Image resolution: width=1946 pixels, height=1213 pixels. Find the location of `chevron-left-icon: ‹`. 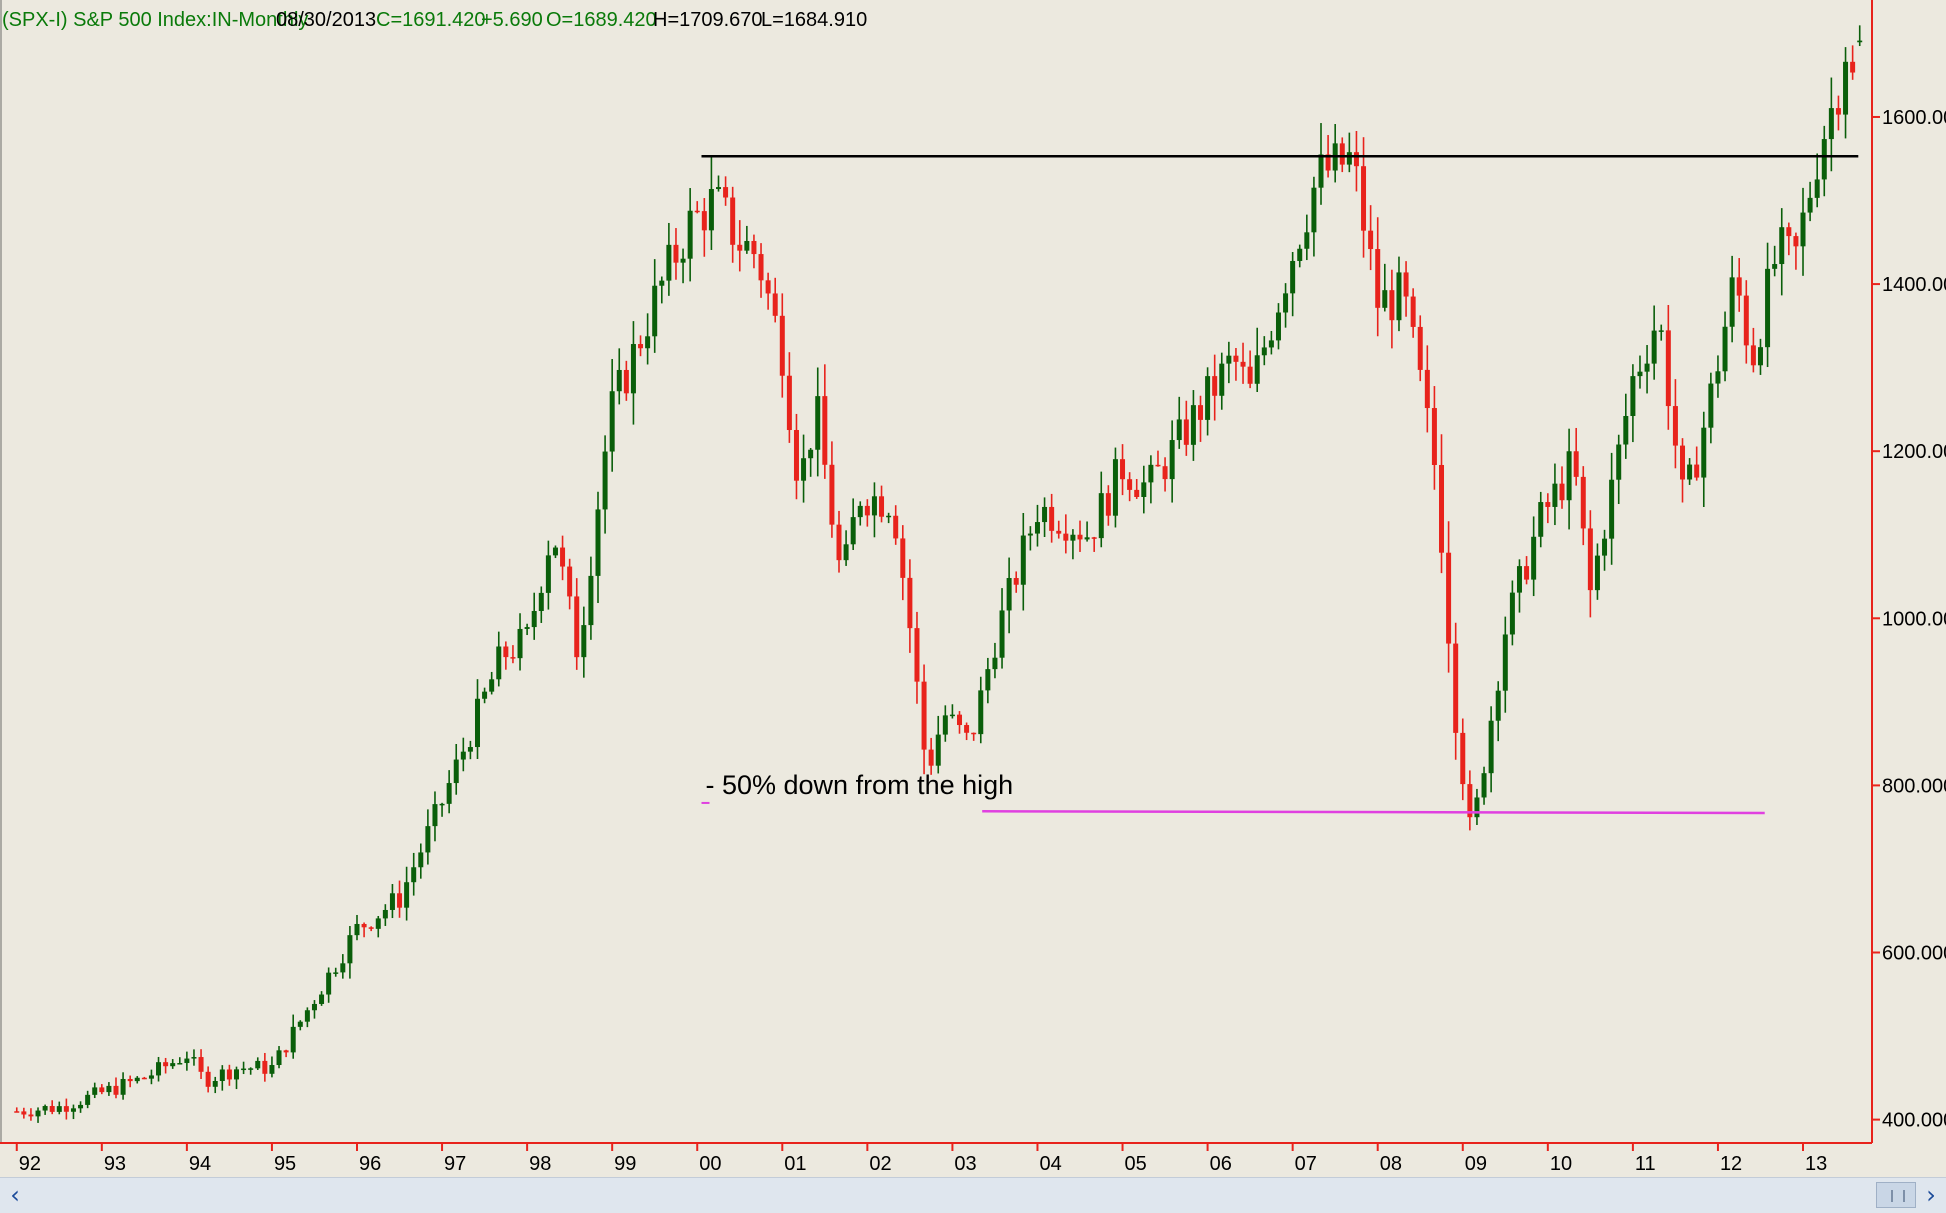

chevron-left-icon: ‹ is located at coordinates (15, 1195).